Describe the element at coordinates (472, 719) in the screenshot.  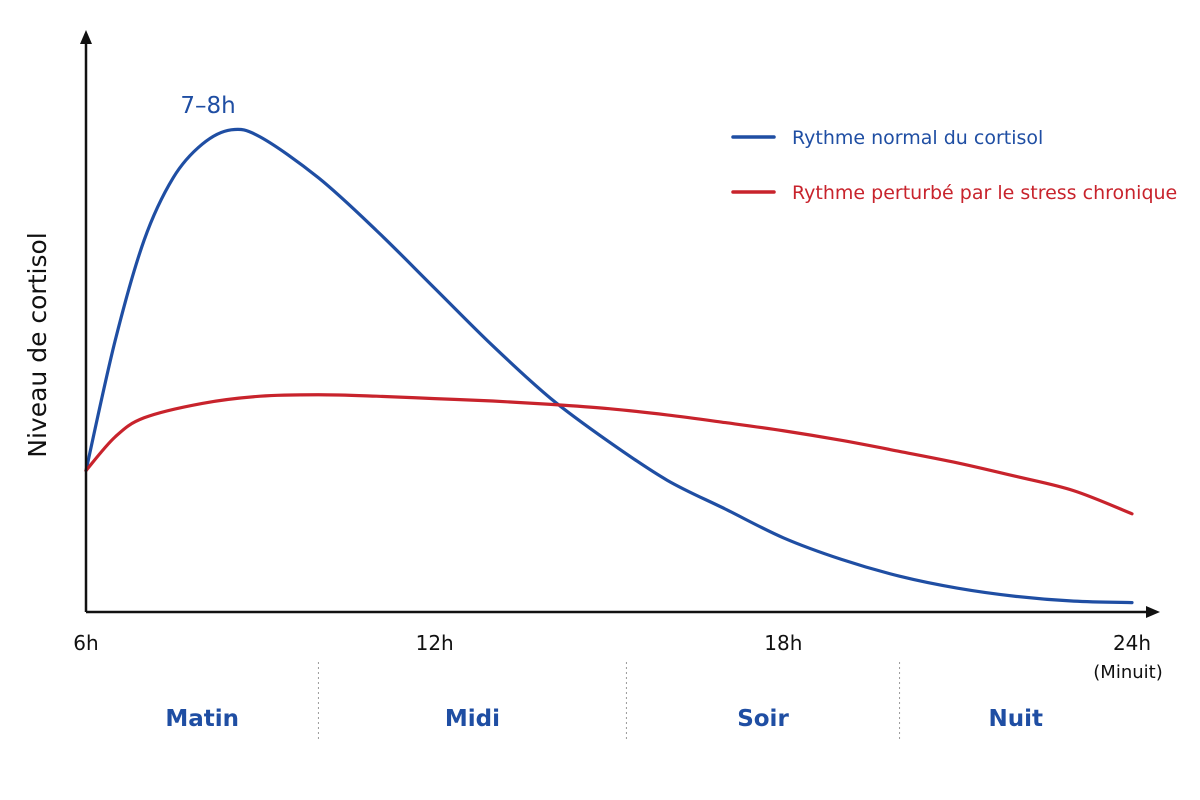
I see `period-label-midi: Midi` at that location.